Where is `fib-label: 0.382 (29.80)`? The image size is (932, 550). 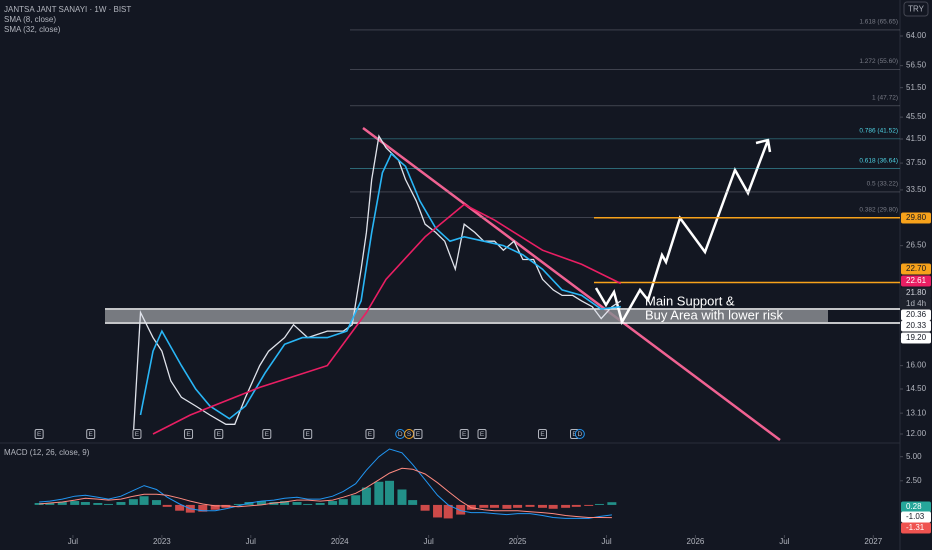 fib-label: 0.382 (29.80) is located at coordinates (878, 209).